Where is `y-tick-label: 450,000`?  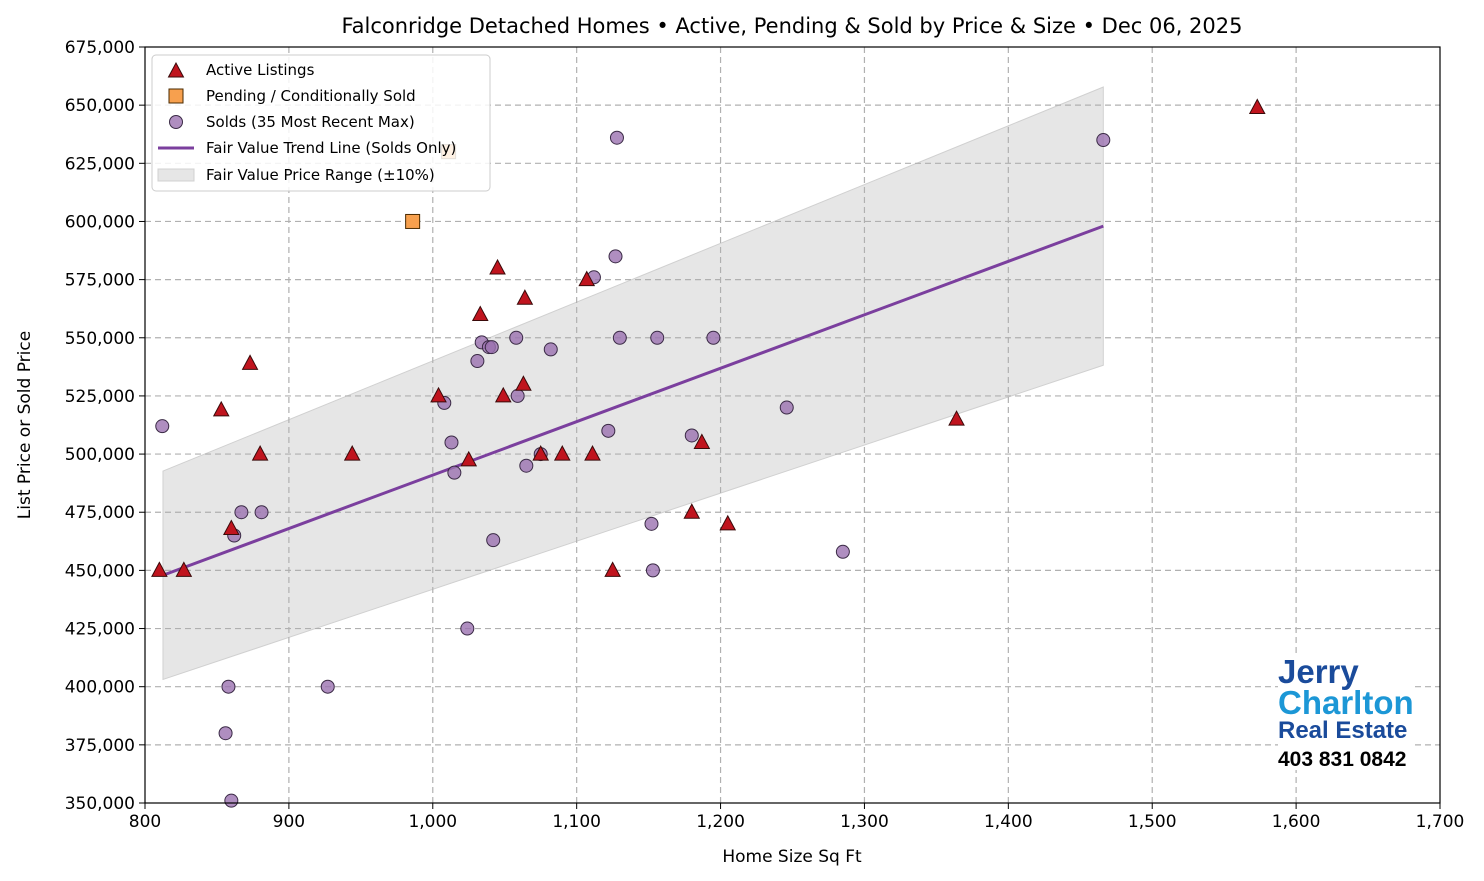
y-tick-label: 450,000 is located at coordinates (100, 571).